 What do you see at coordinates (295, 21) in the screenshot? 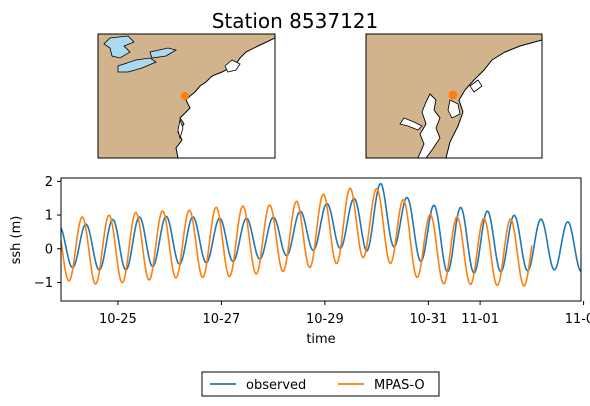
I see `figure-title: Station 8537121` at bounding box center [295, 21].